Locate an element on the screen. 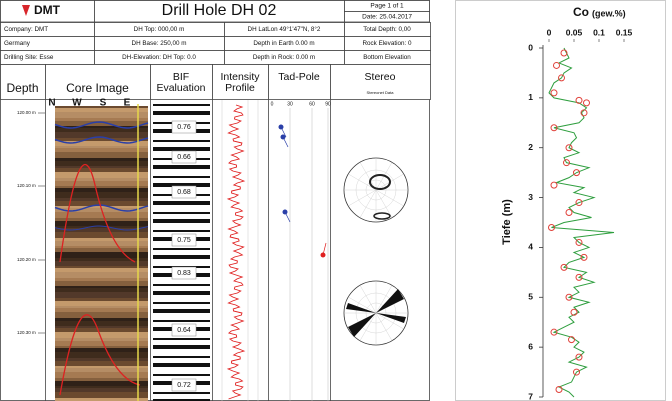 The image size is (672, 401). info-text: DH Top: 000,00 m is located at coordinates (159, 29).